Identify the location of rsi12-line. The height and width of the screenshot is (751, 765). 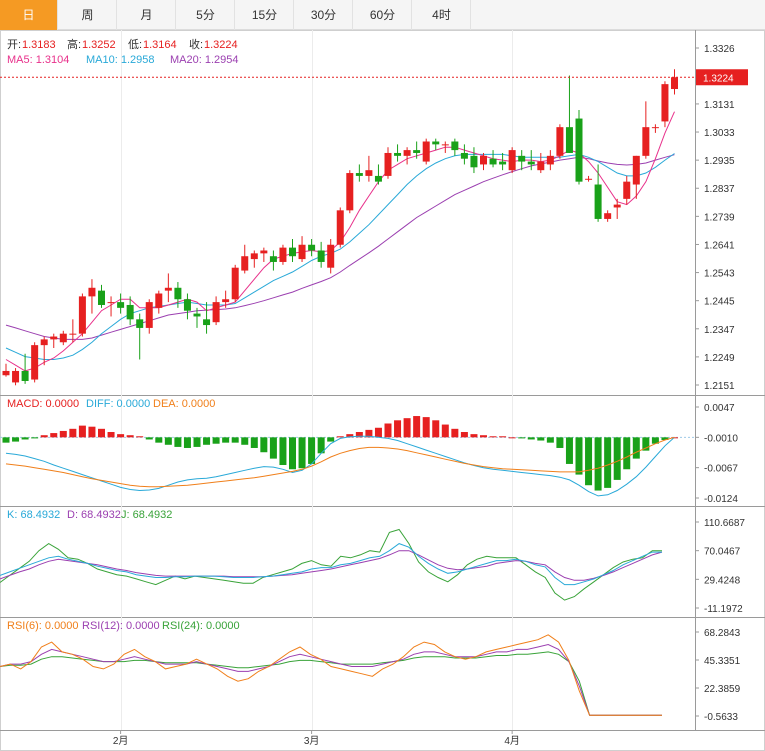
(331, 679).